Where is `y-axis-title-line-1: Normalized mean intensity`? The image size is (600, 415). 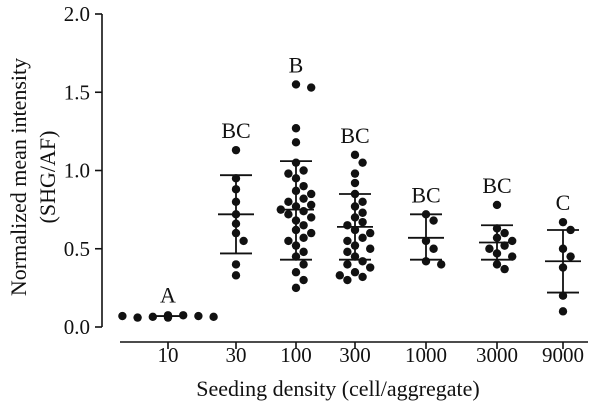 y-axis-title-line-1: Normalized mean intensity is located at coordinates (18, 177).